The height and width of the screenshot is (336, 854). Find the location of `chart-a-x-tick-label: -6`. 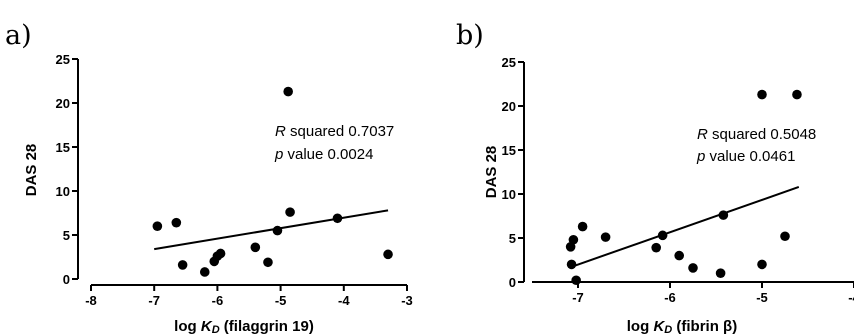

chart-a-x-tick-label: -6 is located at coordinates (218, 300).